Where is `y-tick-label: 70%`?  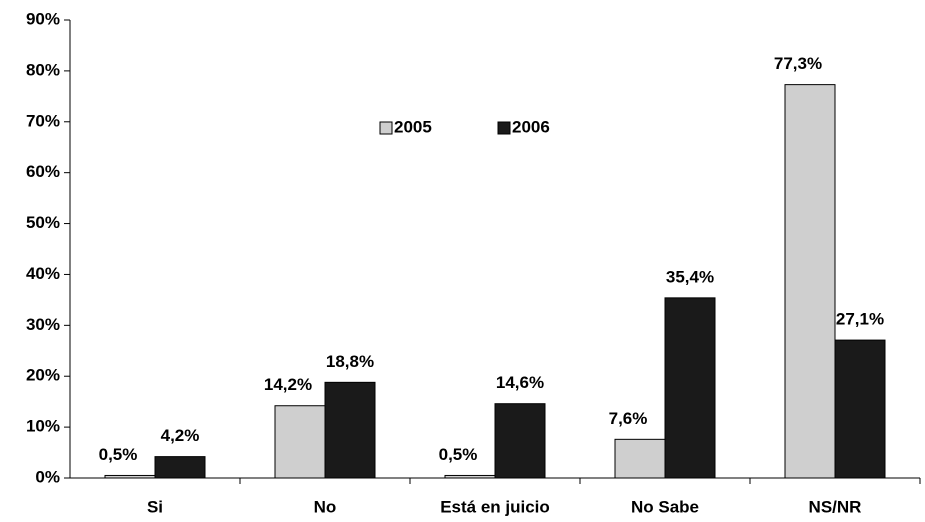
y-tick-label: 70% is located at coordinates (43, 120).